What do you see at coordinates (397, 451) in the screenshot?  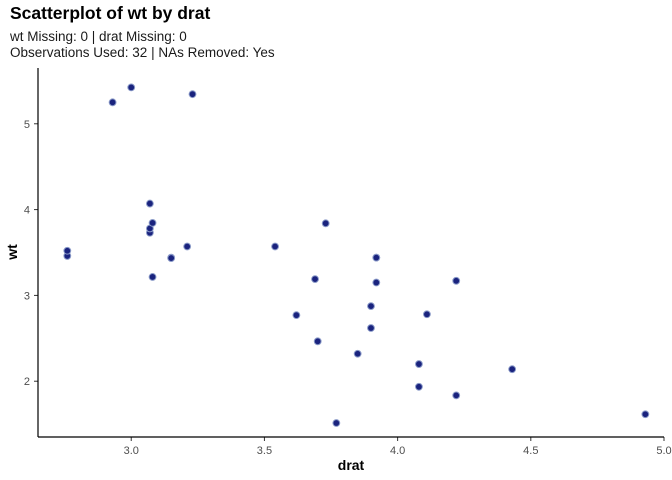 I see `x-tick-label: 4.0` at bounding box center [397, 451].